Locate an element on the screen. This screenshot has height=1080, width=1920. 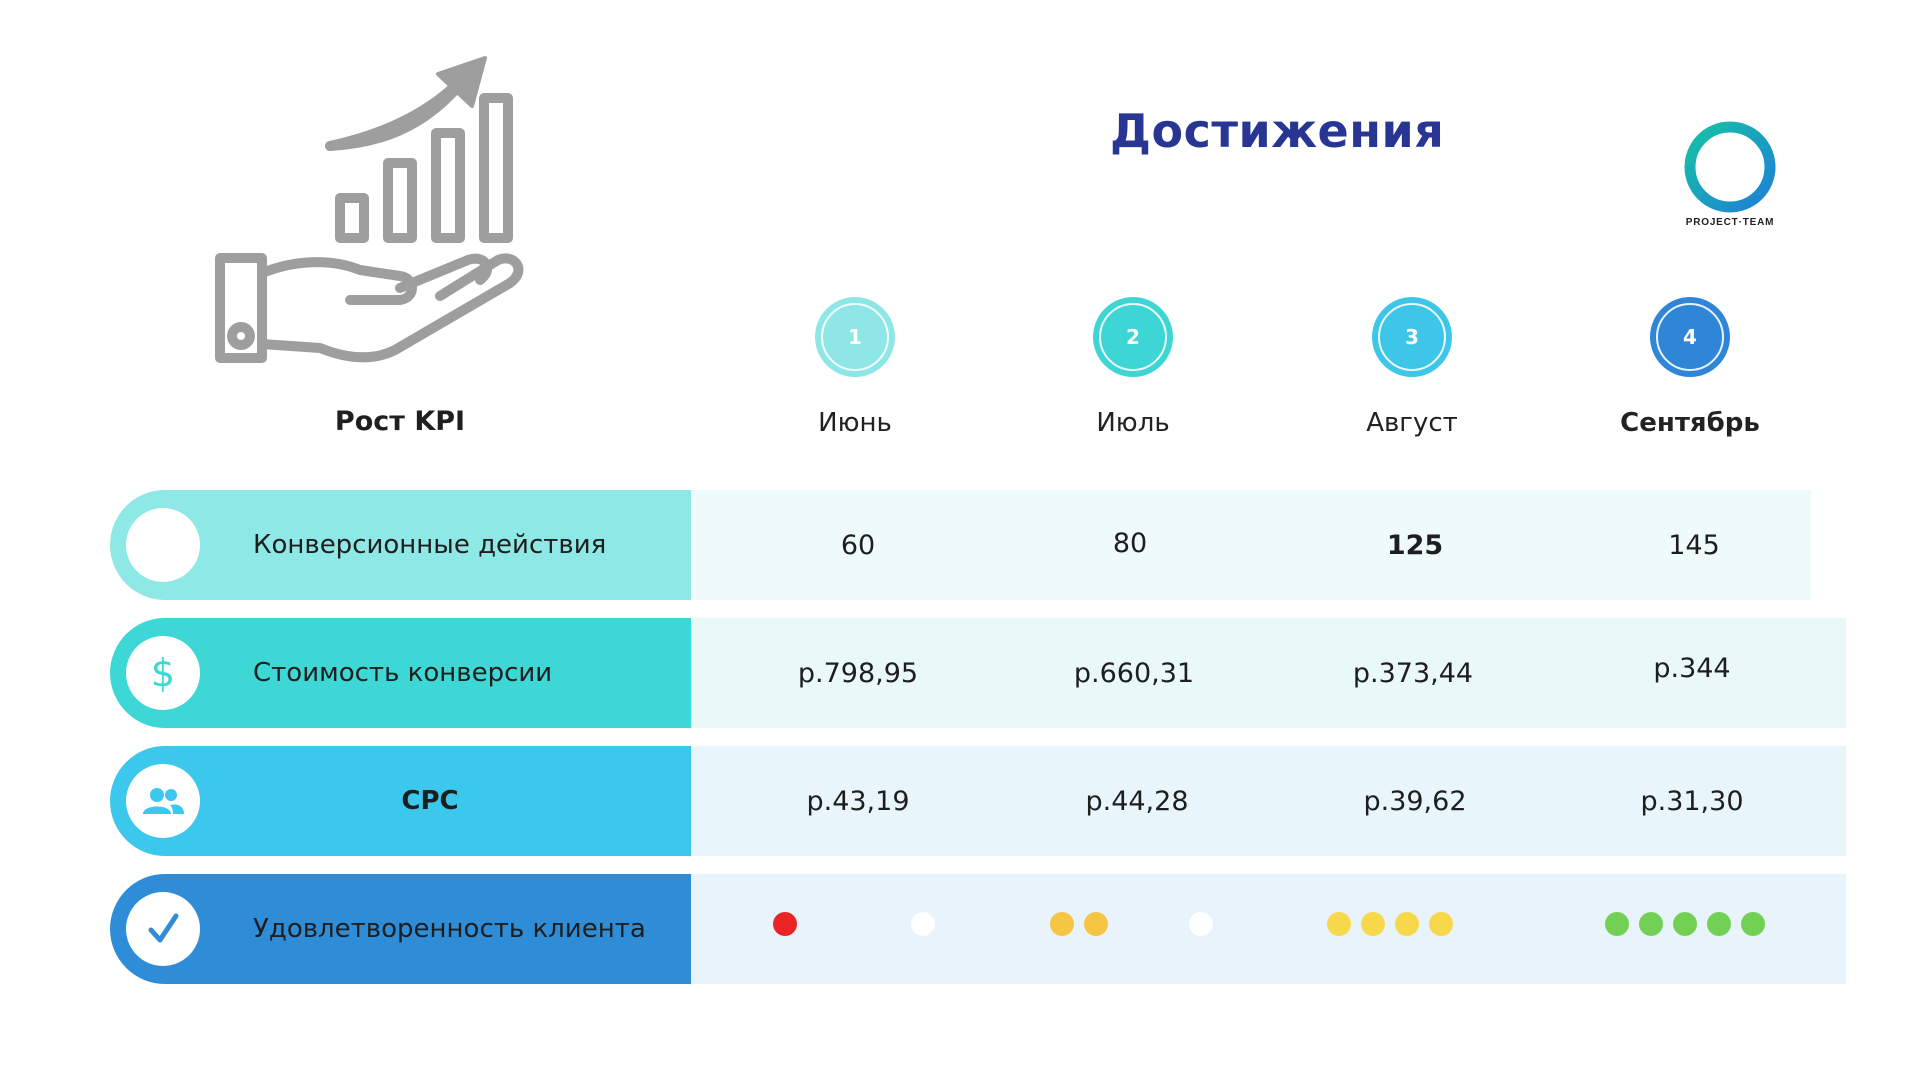
step-number-4: 4 is located at coordinates (1690, 337).